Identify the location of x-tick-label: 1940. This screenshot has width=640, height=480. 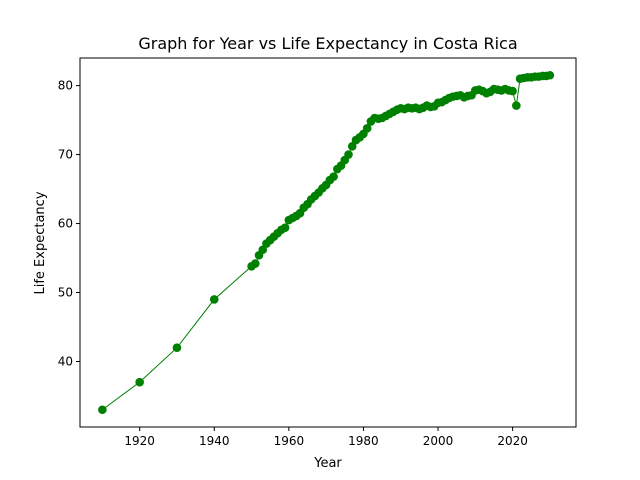
(214, 441).